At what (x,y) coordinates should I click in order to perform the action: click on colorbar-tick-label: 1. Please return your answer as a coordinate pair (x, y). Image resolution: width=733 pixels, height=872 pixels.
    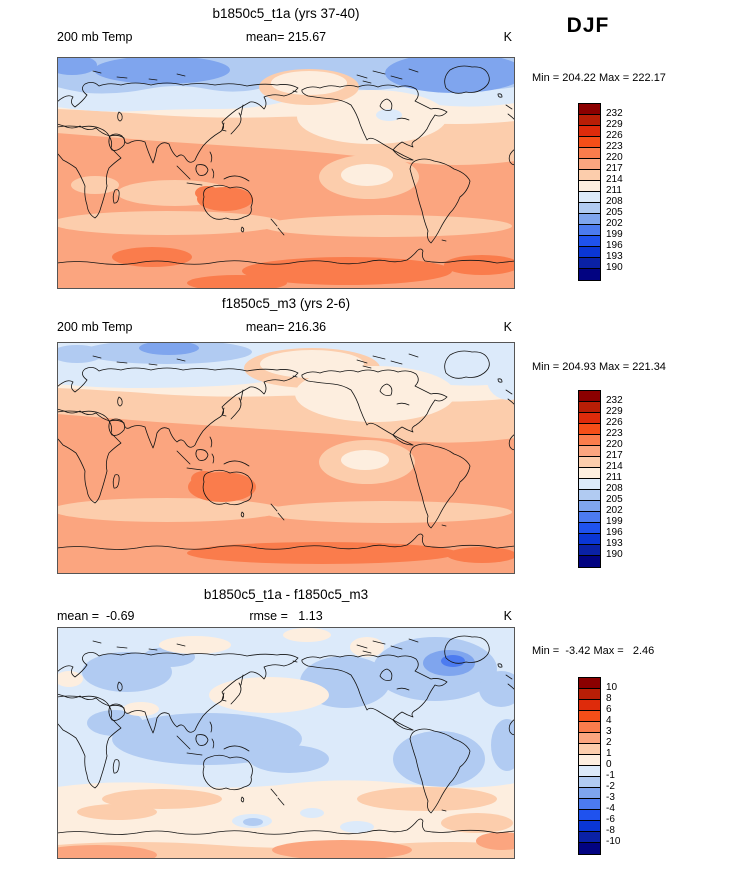
    Looking at the image, I should click on (609, 753).